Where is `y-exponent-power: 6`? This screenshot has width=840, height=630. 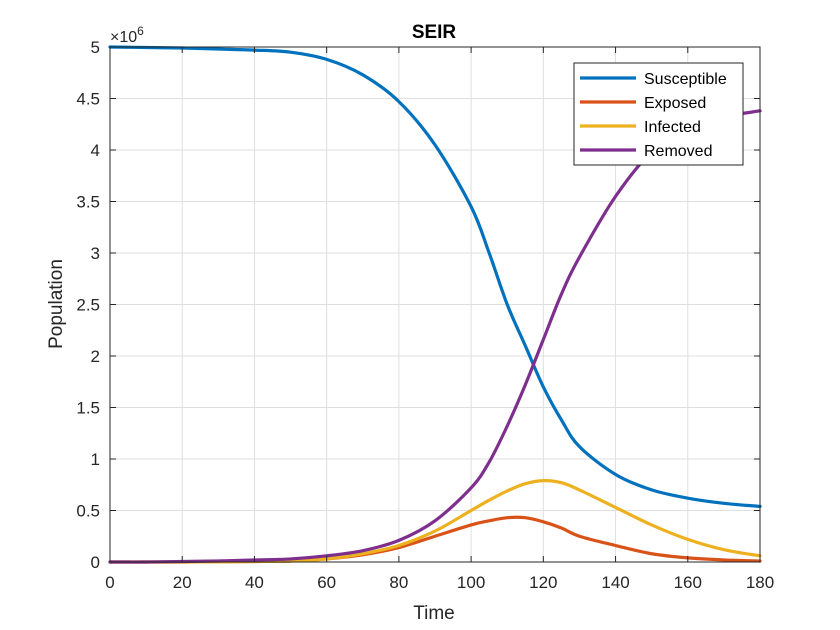 y-exponent-power: 6 is located at coordinates (140, 31).